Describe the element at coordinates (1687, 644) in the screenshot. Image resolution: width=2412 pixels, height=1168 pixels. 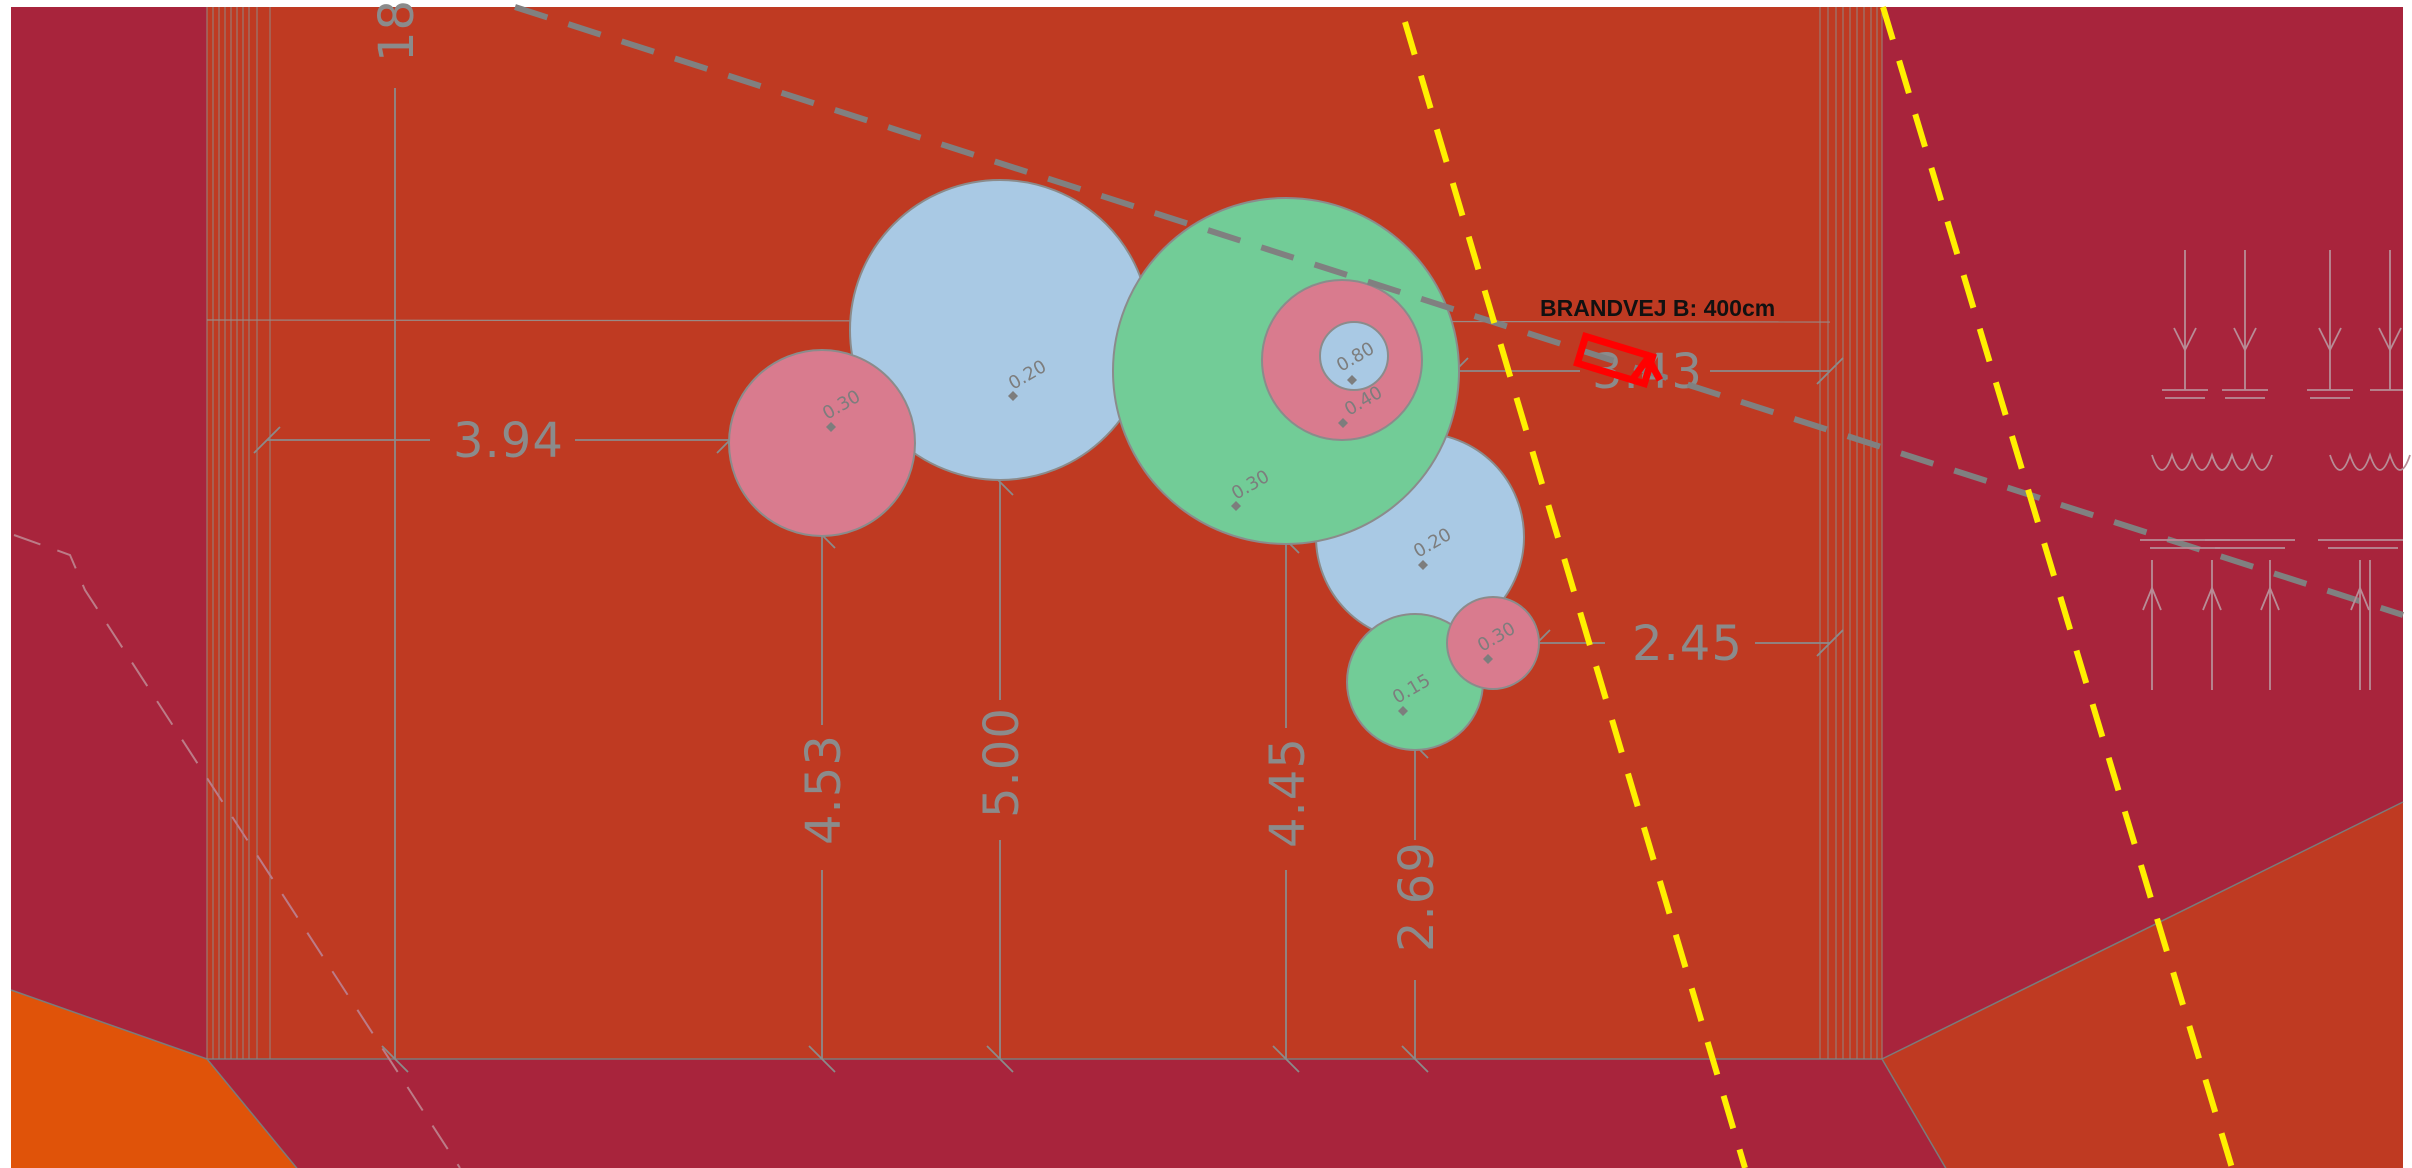
I see `dimension-label: 2.45` at that location.